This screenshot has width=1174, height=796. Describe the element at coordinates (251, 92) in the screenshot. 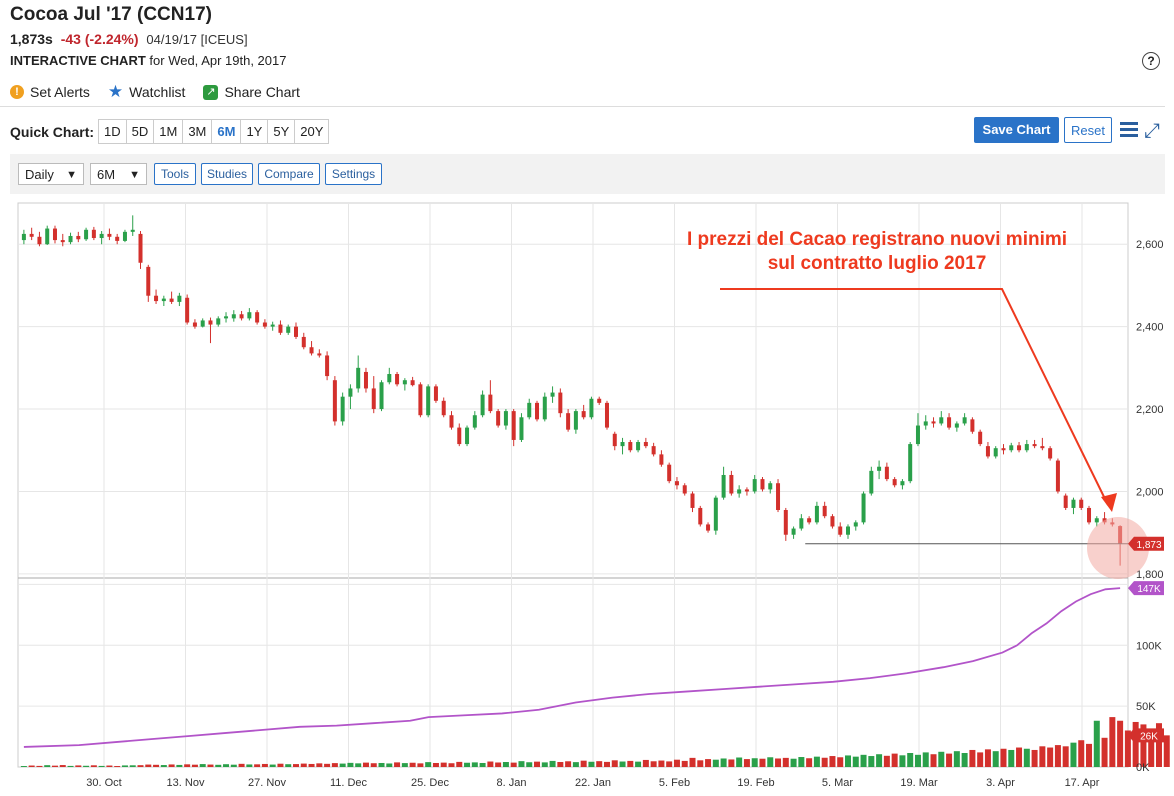

I see `share-chart-button: ↗ Share Chart` at that location.